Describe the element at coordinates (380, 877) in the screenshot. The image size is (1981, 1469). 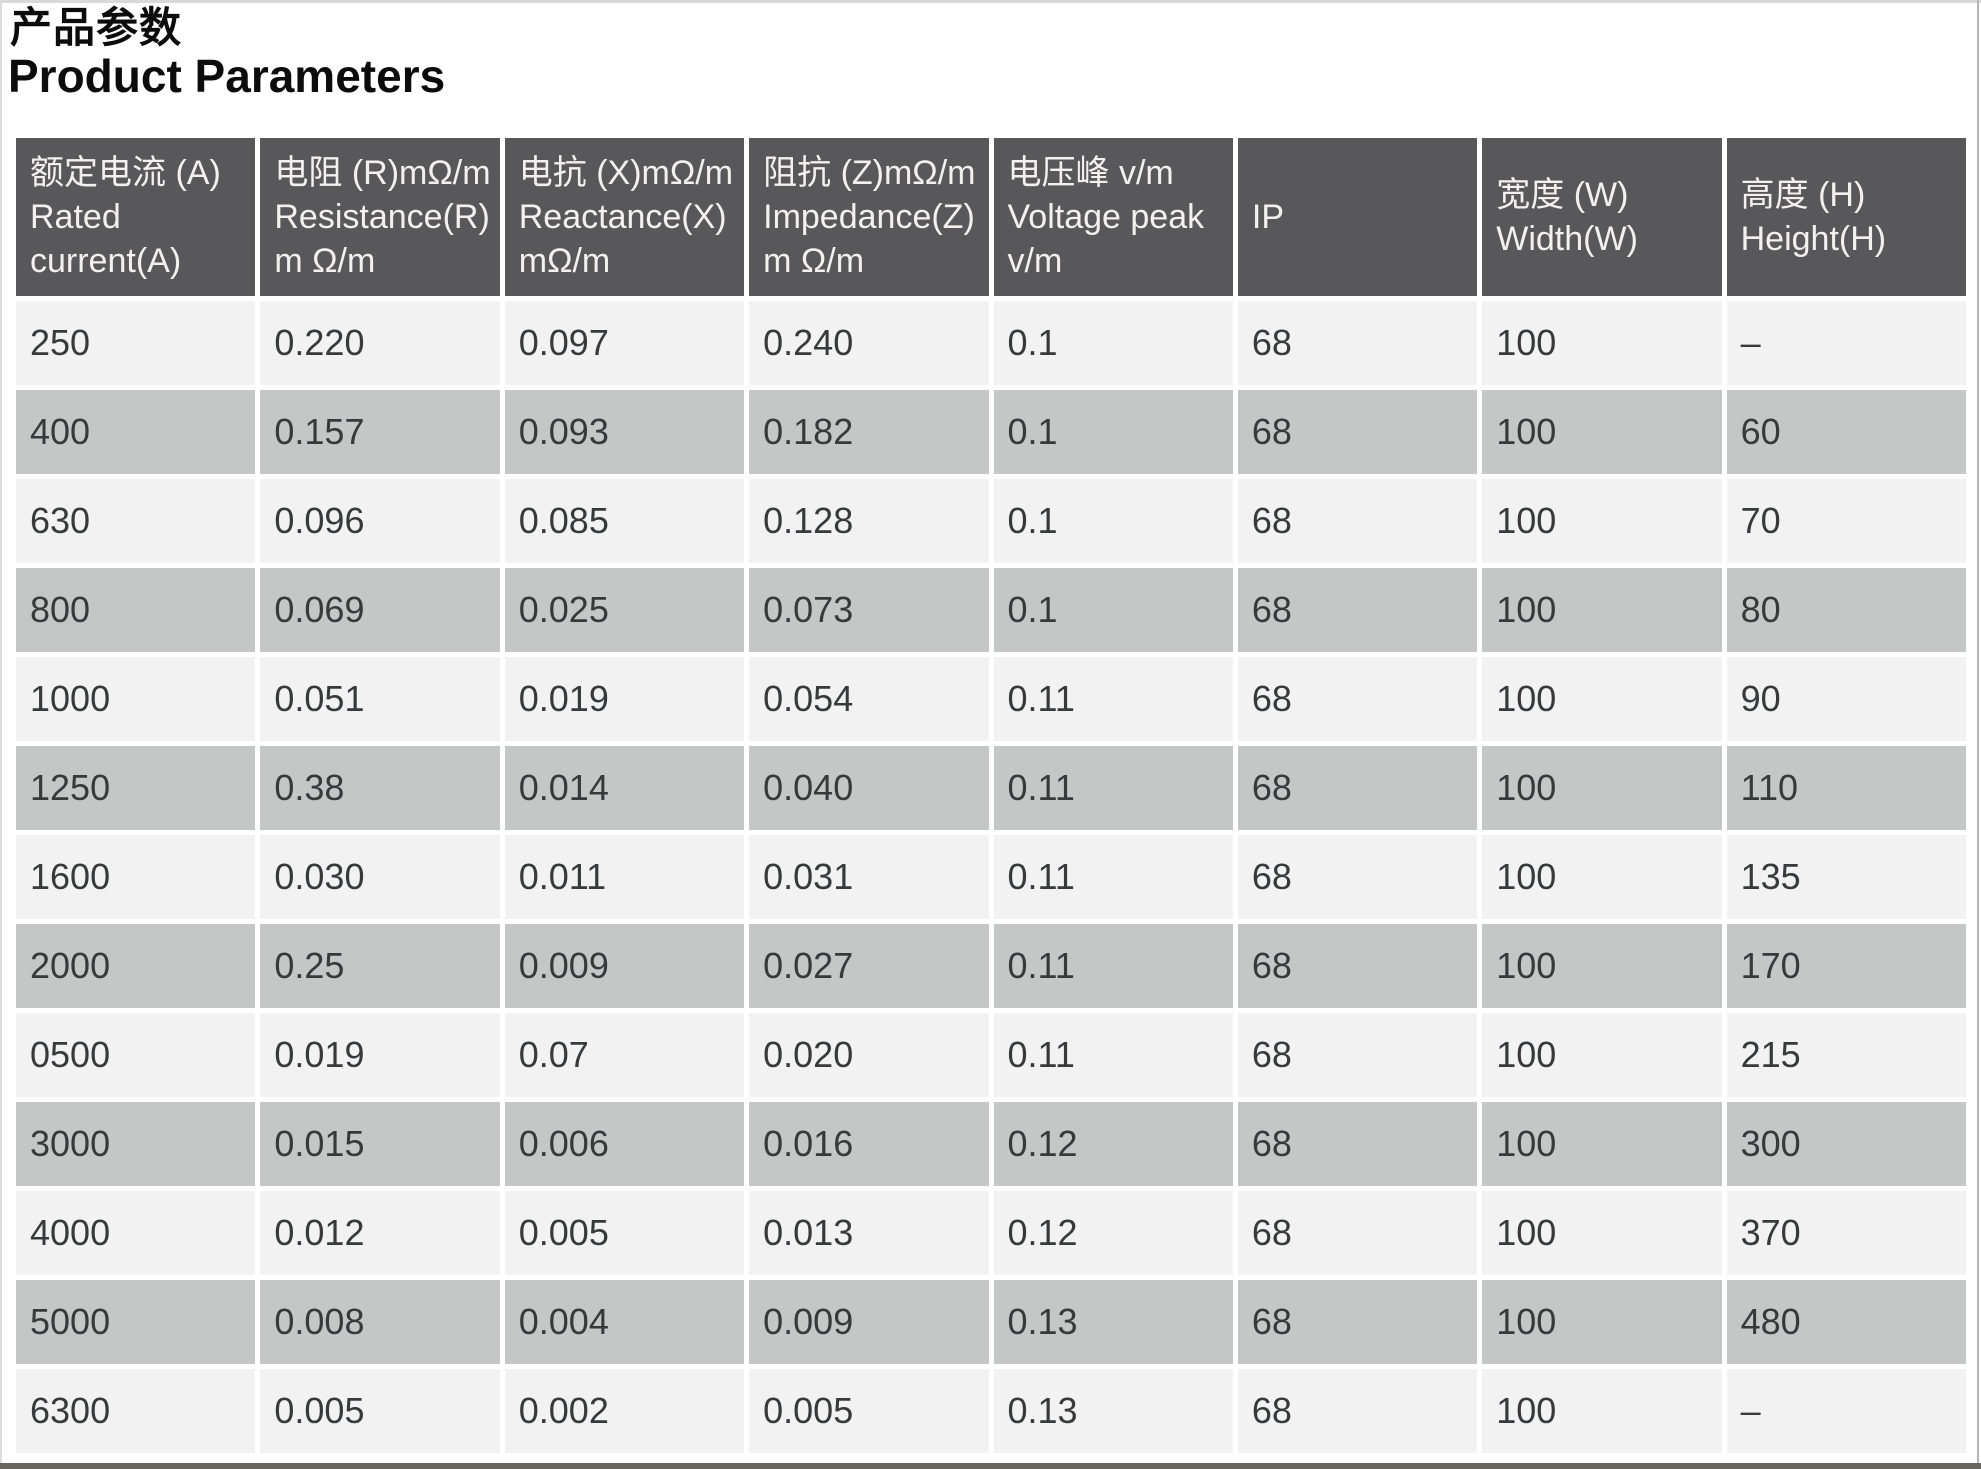
I see `cell-resistance: 0.030` at that location.